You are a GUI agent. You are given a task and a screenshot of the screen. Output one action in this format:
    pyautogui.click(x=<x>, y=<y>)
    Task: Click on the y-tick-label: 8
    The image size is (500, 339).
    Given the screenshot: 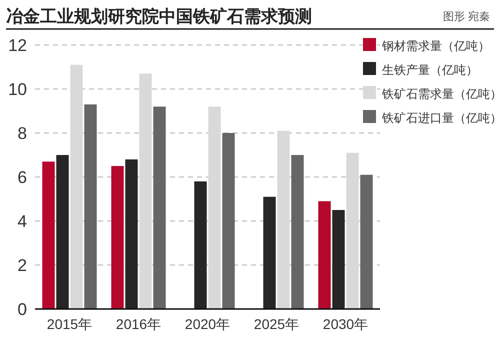 What is the action you would take?
    pyautogui.click(x=22, y=133)
    